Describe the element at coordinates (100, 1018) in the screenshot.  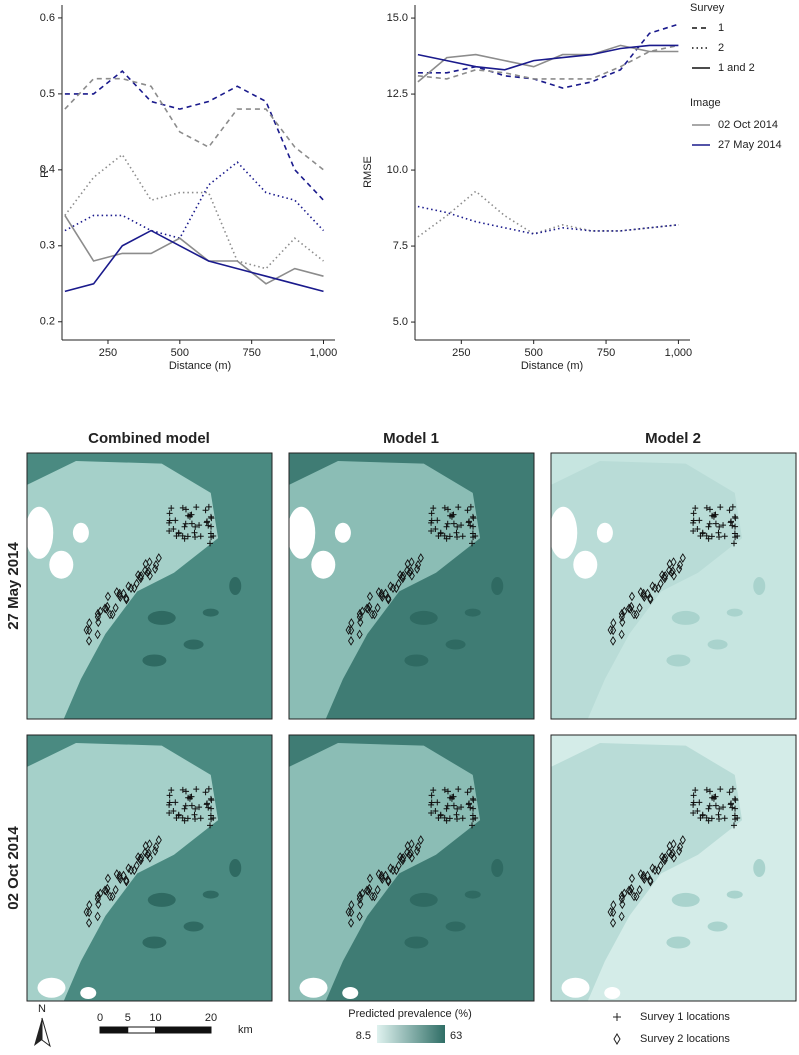
I see `scale-label: 0` at that location.